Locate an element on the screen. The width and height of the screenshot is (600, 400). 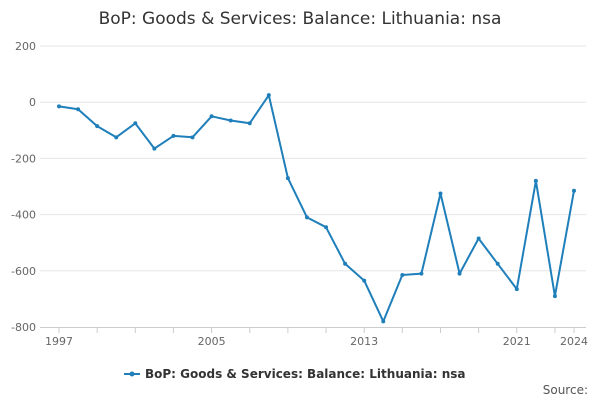
x-tick-label: 2005 is located at coordinates (212, 341).